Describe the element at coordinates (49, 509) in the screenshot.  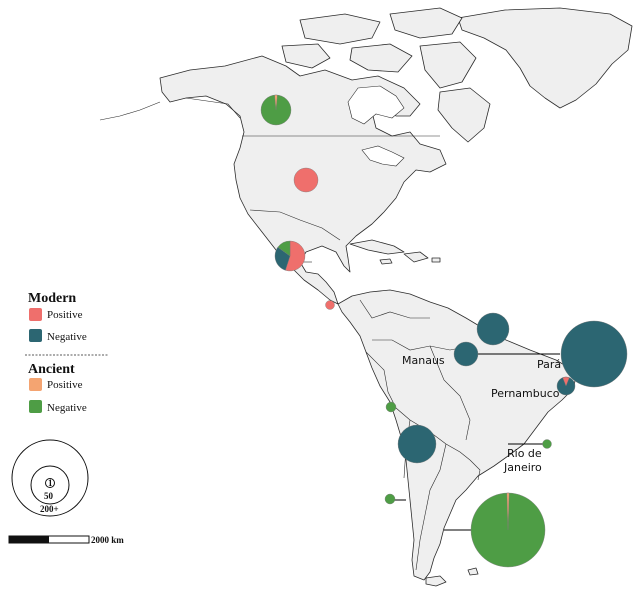
I see `size-label-large: 200+` at that location.